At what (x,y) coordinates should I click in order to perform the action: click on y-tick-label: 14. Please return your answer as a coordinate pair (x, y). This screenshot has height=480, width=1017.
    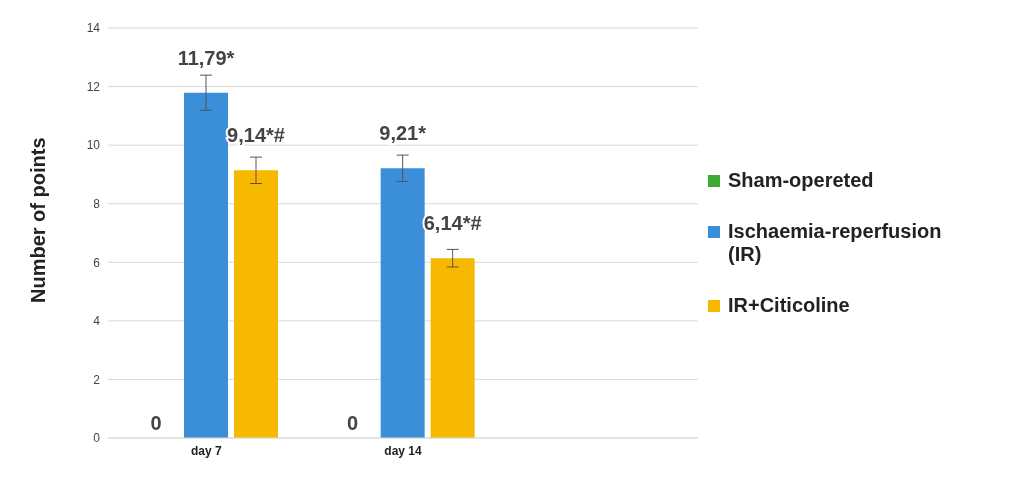
    Looking at the image, I should click on (93, 28).